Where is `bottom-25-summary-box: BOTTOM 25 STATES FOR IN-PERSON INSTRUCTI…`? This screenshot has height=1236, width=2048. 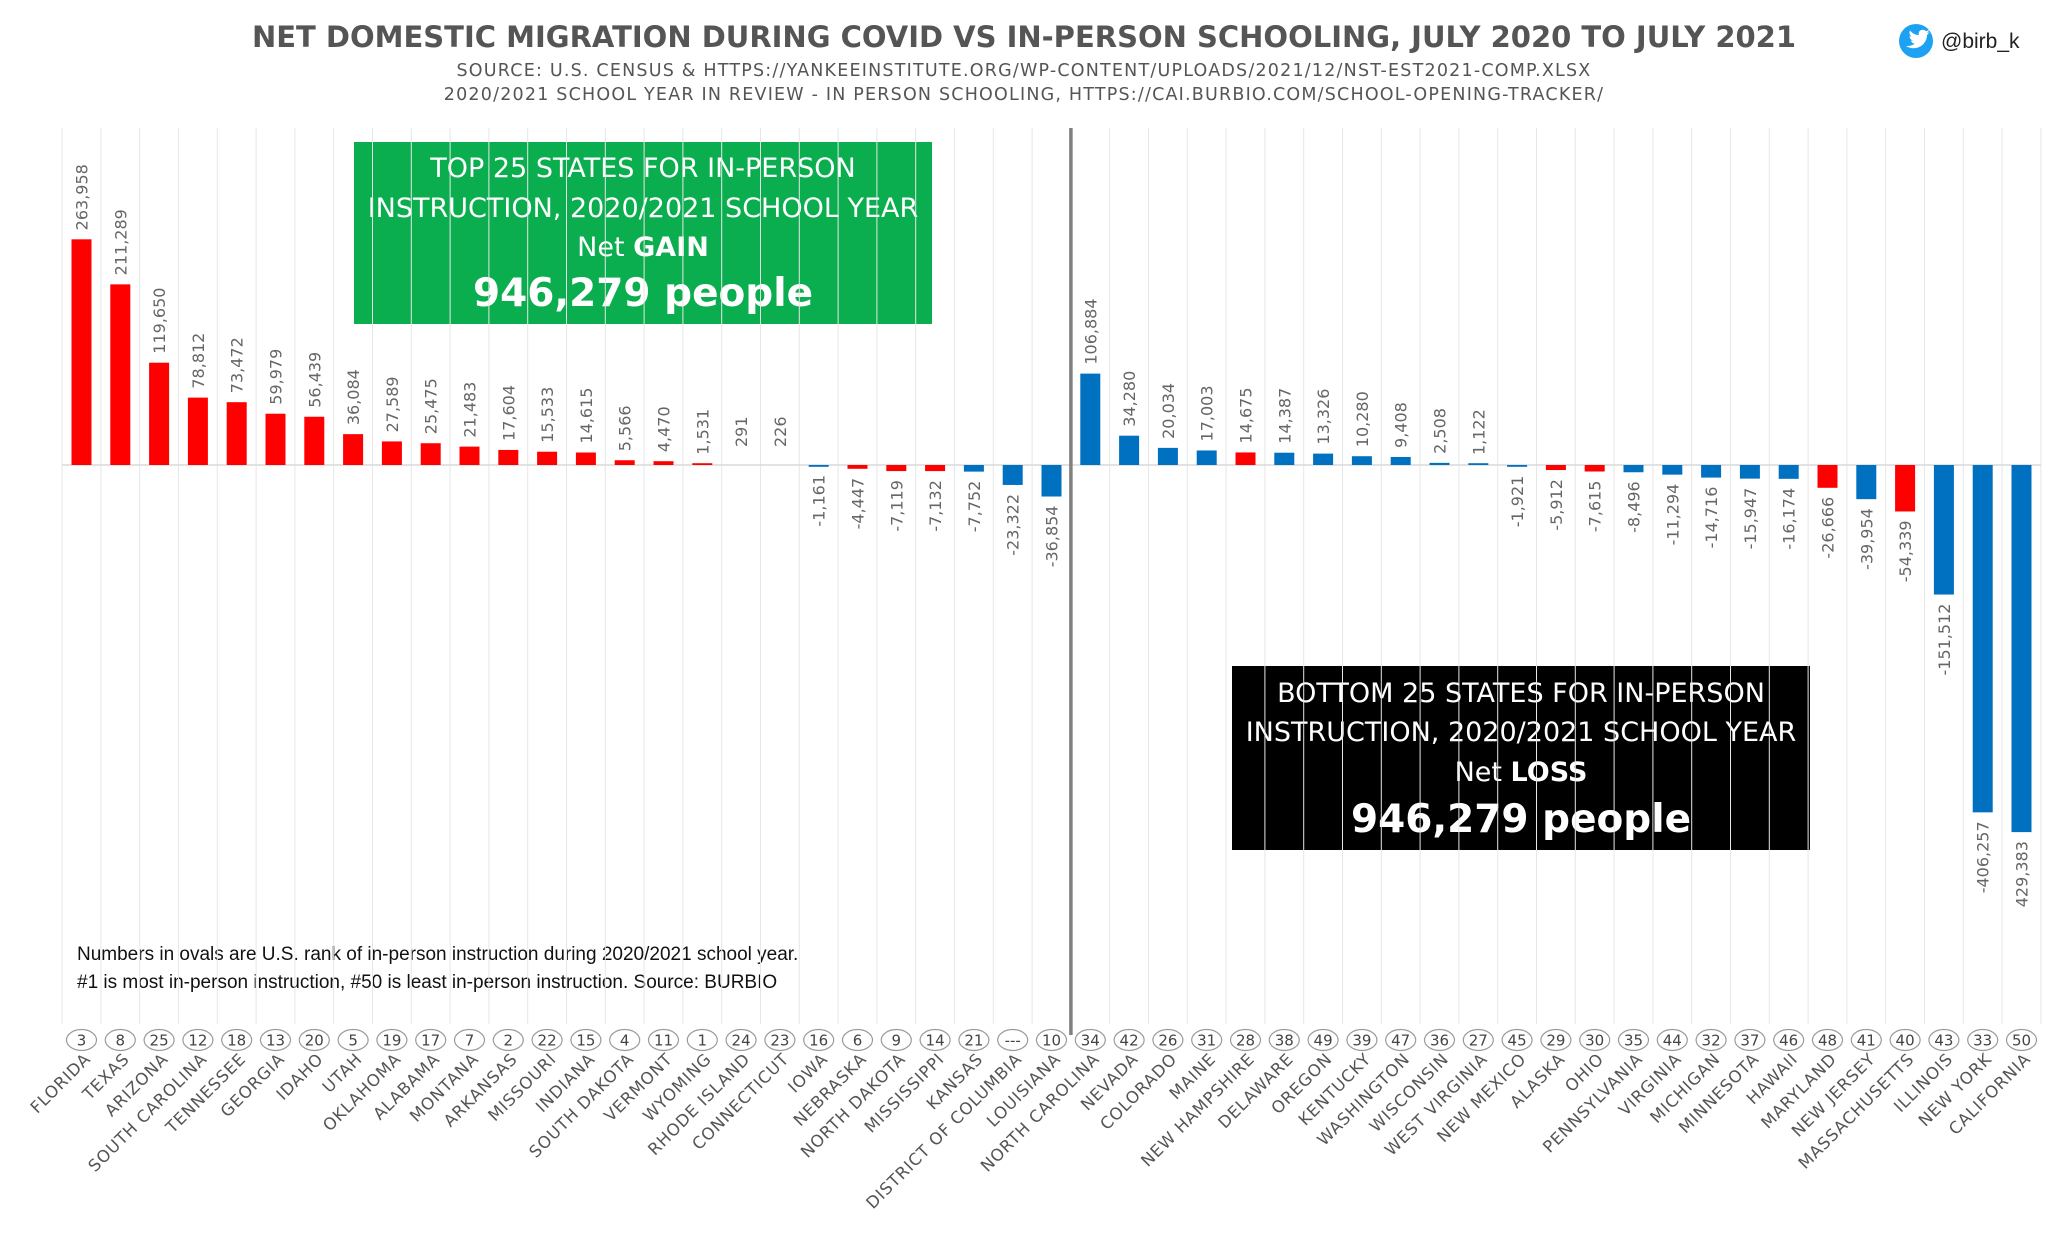
bottom-25-summary-box: BOTTOM 25 STATES FOR IN-PERSON INSTRUCTI… is located at coordinates (1521, 758).